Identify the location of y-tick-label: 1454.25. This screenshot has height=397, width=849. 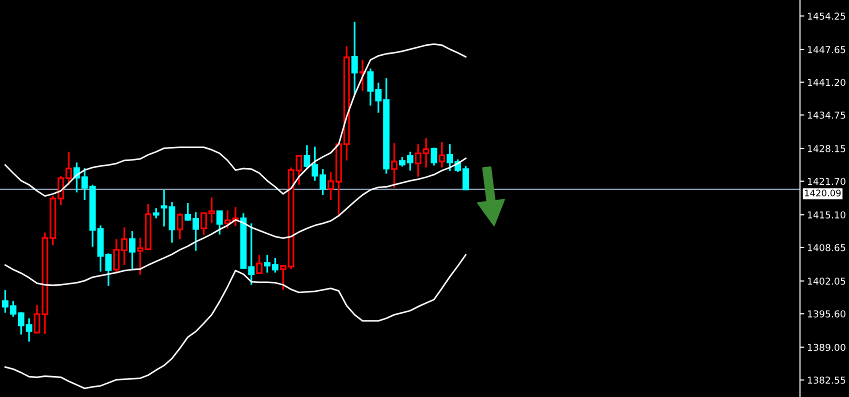
(827, 16).